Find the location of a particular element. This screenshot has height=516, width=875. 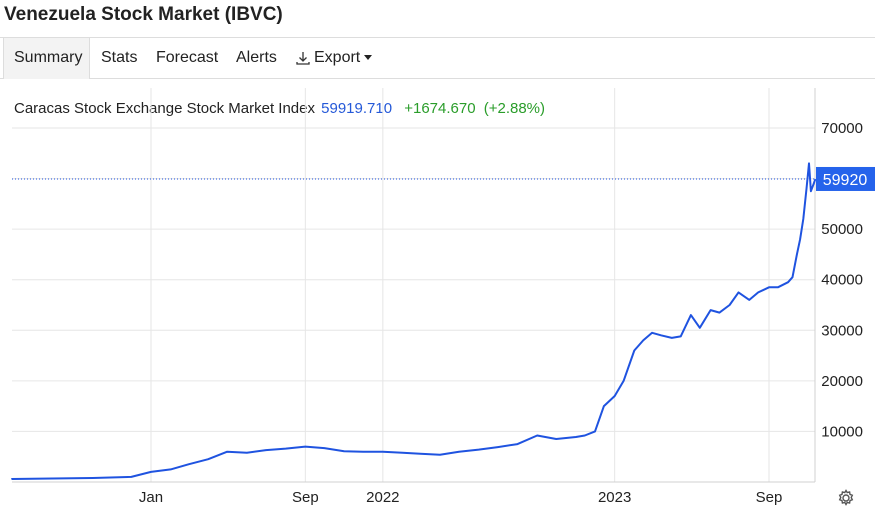

tab-label: Export is located at coordinates (337, 57).